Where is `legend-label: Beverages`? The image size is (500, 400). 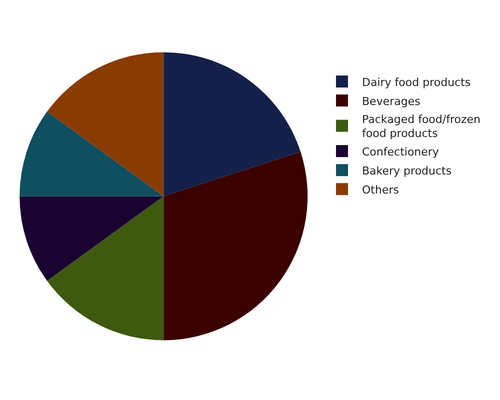 legend-label: Beverages is located at coordinates (391, 101).